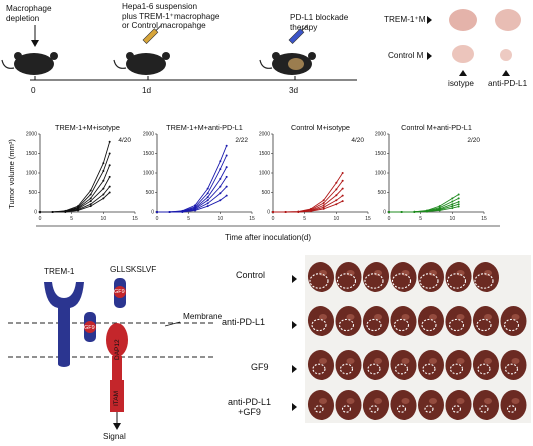 This screenshot has width=533, height=446. Describe the element at coordinates (64, 324) in the screenshot. I see `trem1-receptor` at that location.